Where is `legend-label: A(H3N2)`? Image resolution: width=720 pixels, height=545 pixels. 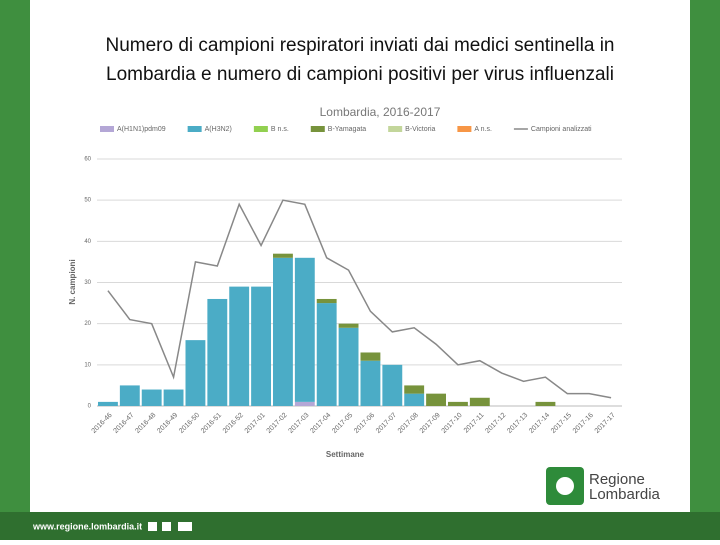 legend-label: A(H3N2) is located at coordinates (218, 129).